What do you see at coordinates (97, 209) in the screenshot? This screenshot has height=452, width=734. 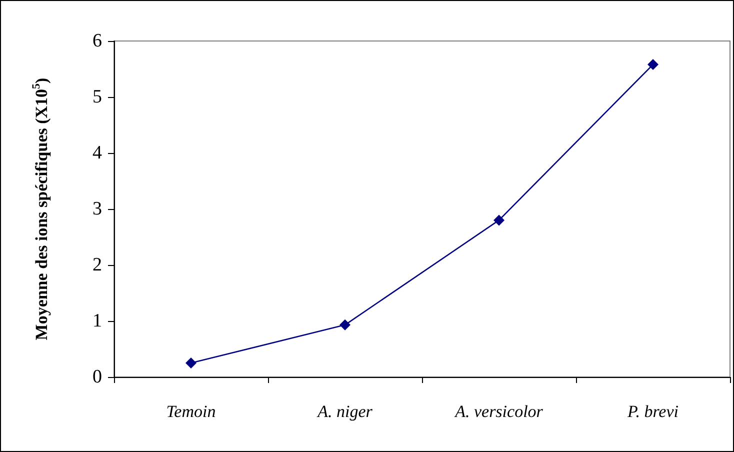 I see `y-tick-label: 3` at bounding box center [97, 209].